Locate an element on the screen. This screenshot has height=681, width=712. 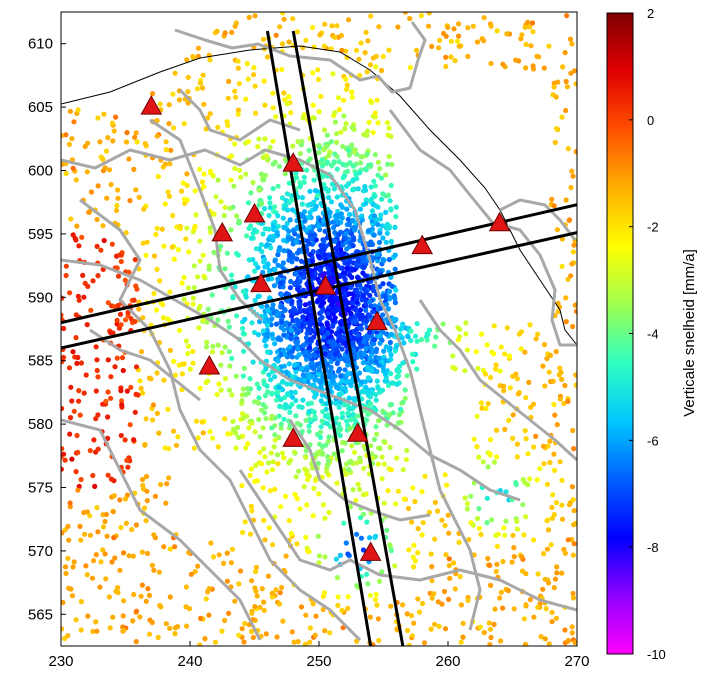
x-tick-label: 270 is located at coordinates (576, 661).